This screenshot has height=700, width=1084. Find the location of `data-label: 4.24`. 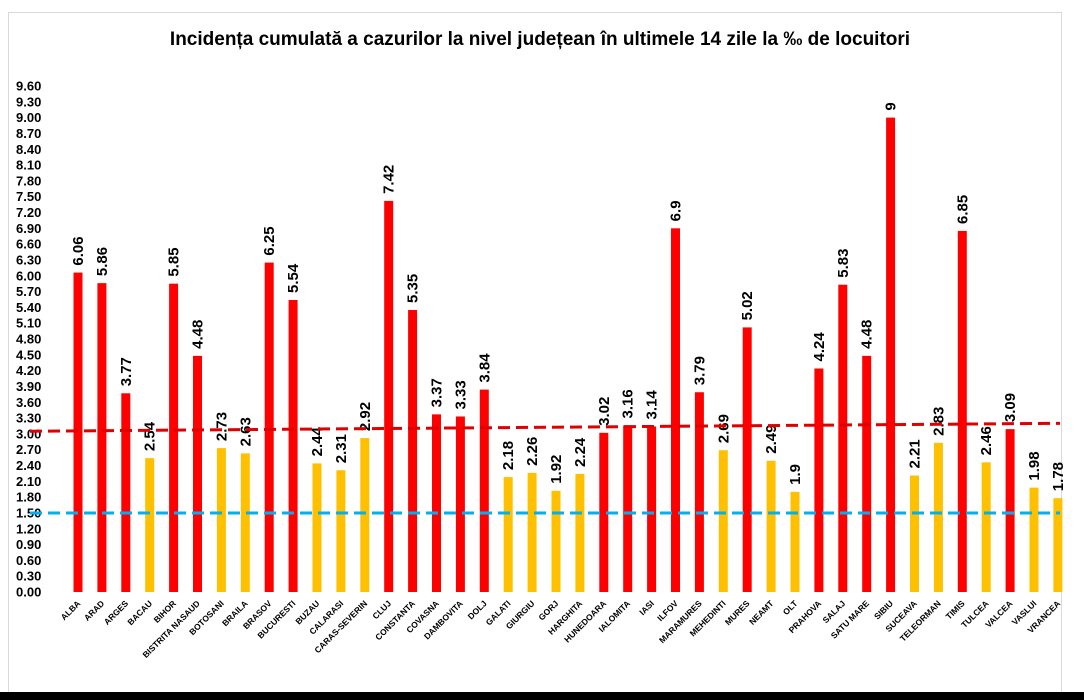

data-label: 4.24 is located at coordinates (819, 347).